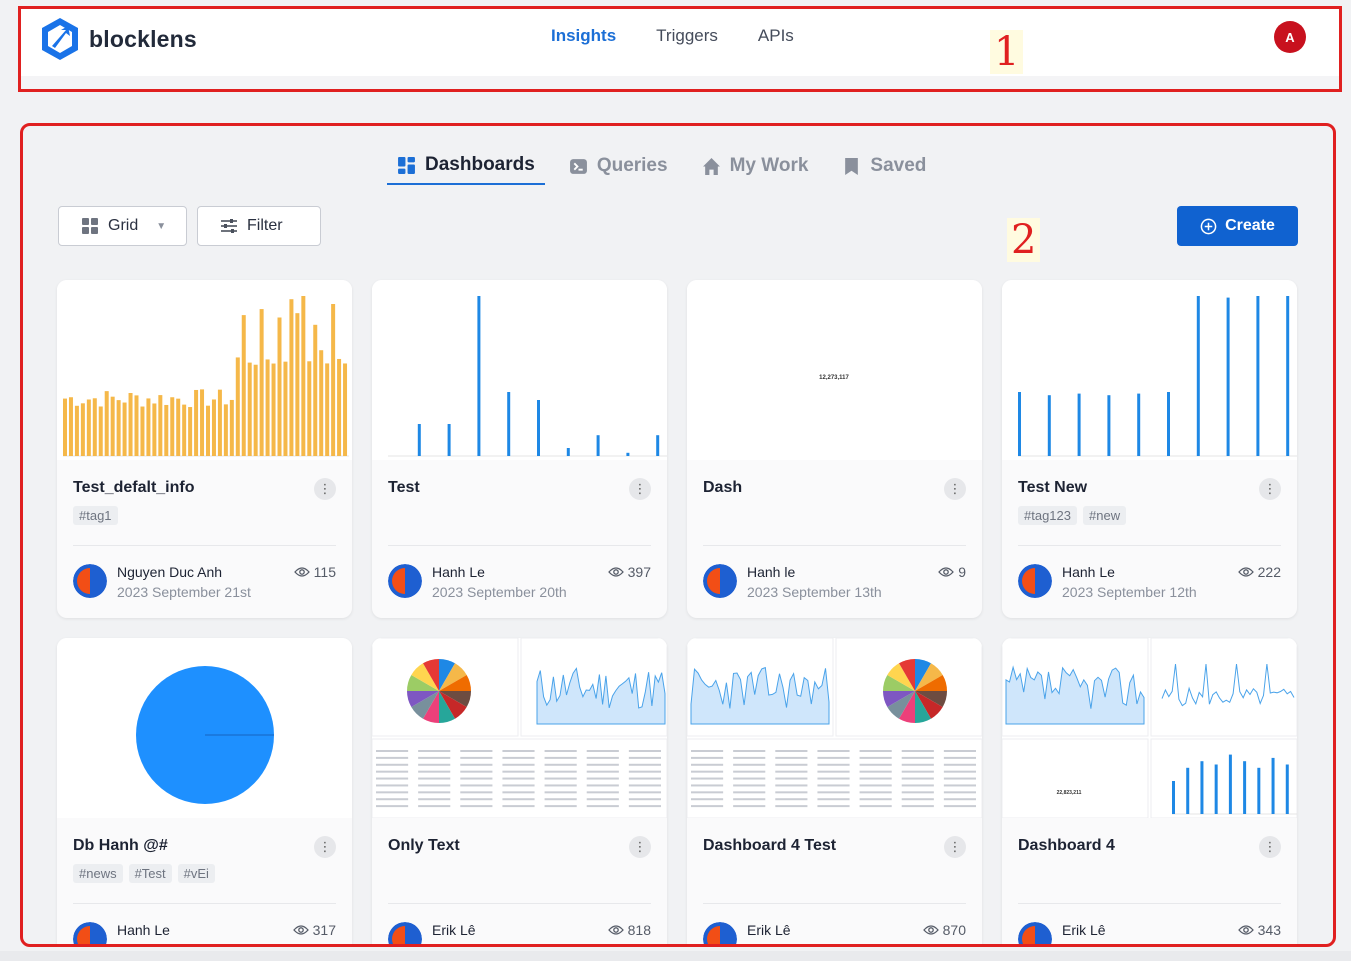  I want to click on tab-dashboards: Dashboards, so click(466, 166).